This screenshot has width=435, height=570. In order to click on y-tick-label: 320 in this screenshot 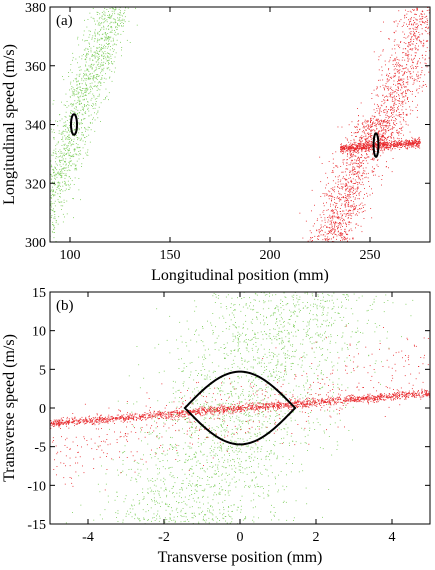, I will do `click(35, 184)`.